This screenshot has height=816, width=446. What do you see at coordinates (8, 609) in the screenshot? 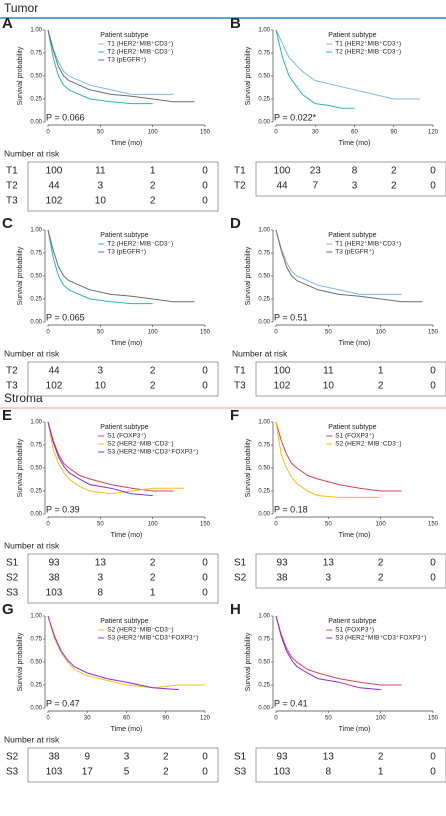
I see `panel-label: G` at bounding box center [8, 609].